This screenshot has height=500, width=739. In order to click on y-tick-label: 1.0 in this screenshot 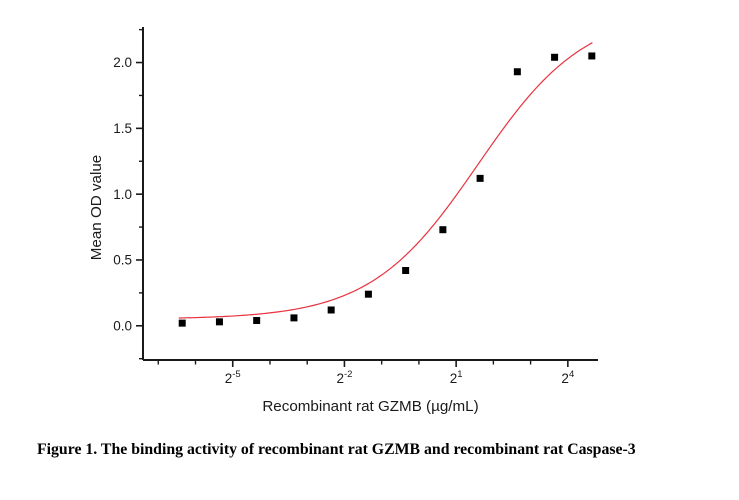, I will do `click(122, 194)`.